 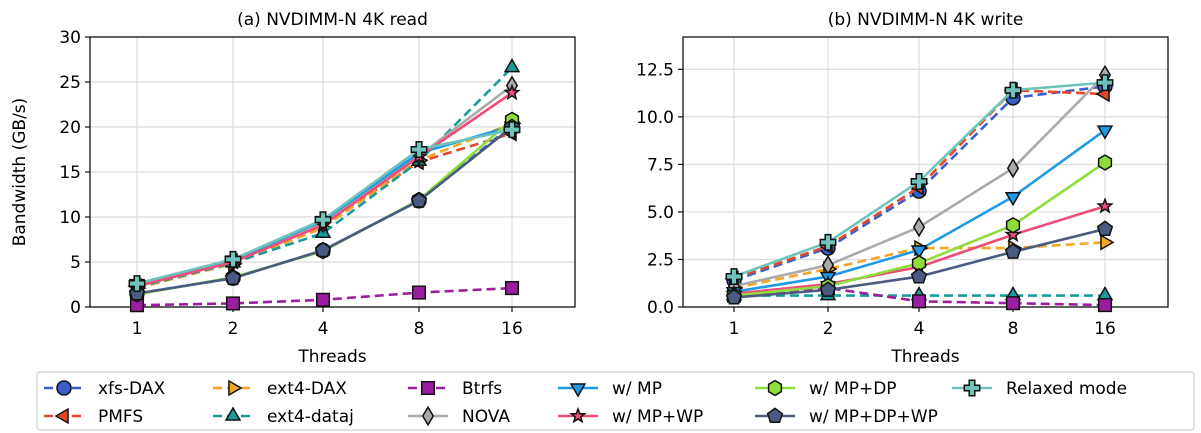 What do you see at coordinates (1066, 389) in the screenshot?
I see `legend-label: Relaxed mode` at bounding box center [1066, 389].